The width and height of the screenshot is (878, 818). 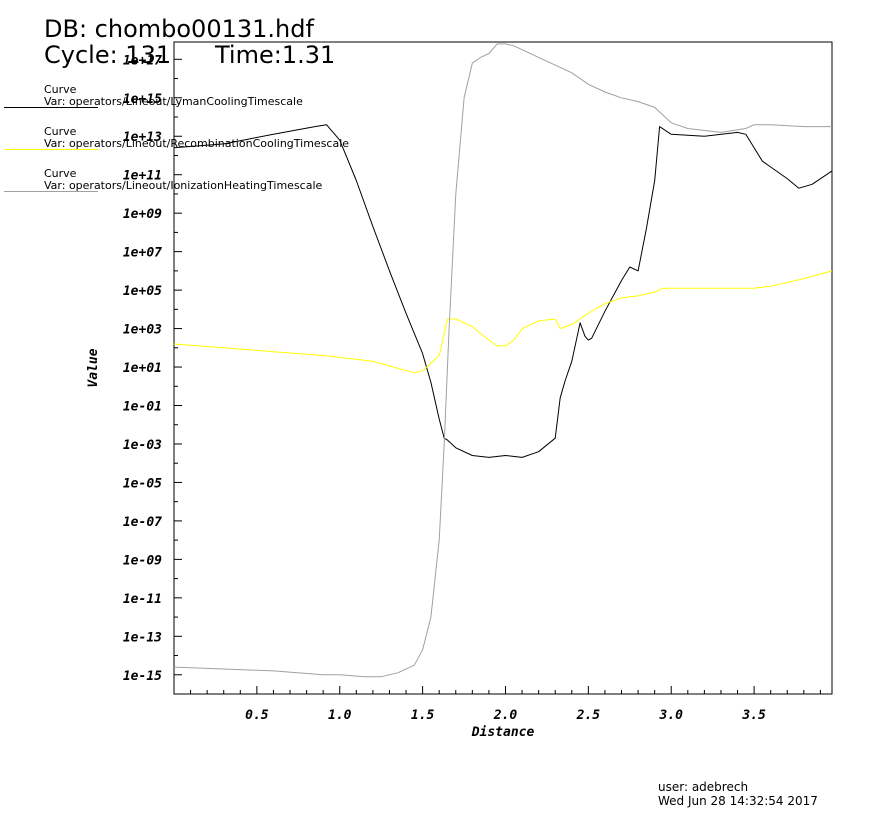 I want to click on y-tick-label: 1e-09, so click(x=142, y=560).